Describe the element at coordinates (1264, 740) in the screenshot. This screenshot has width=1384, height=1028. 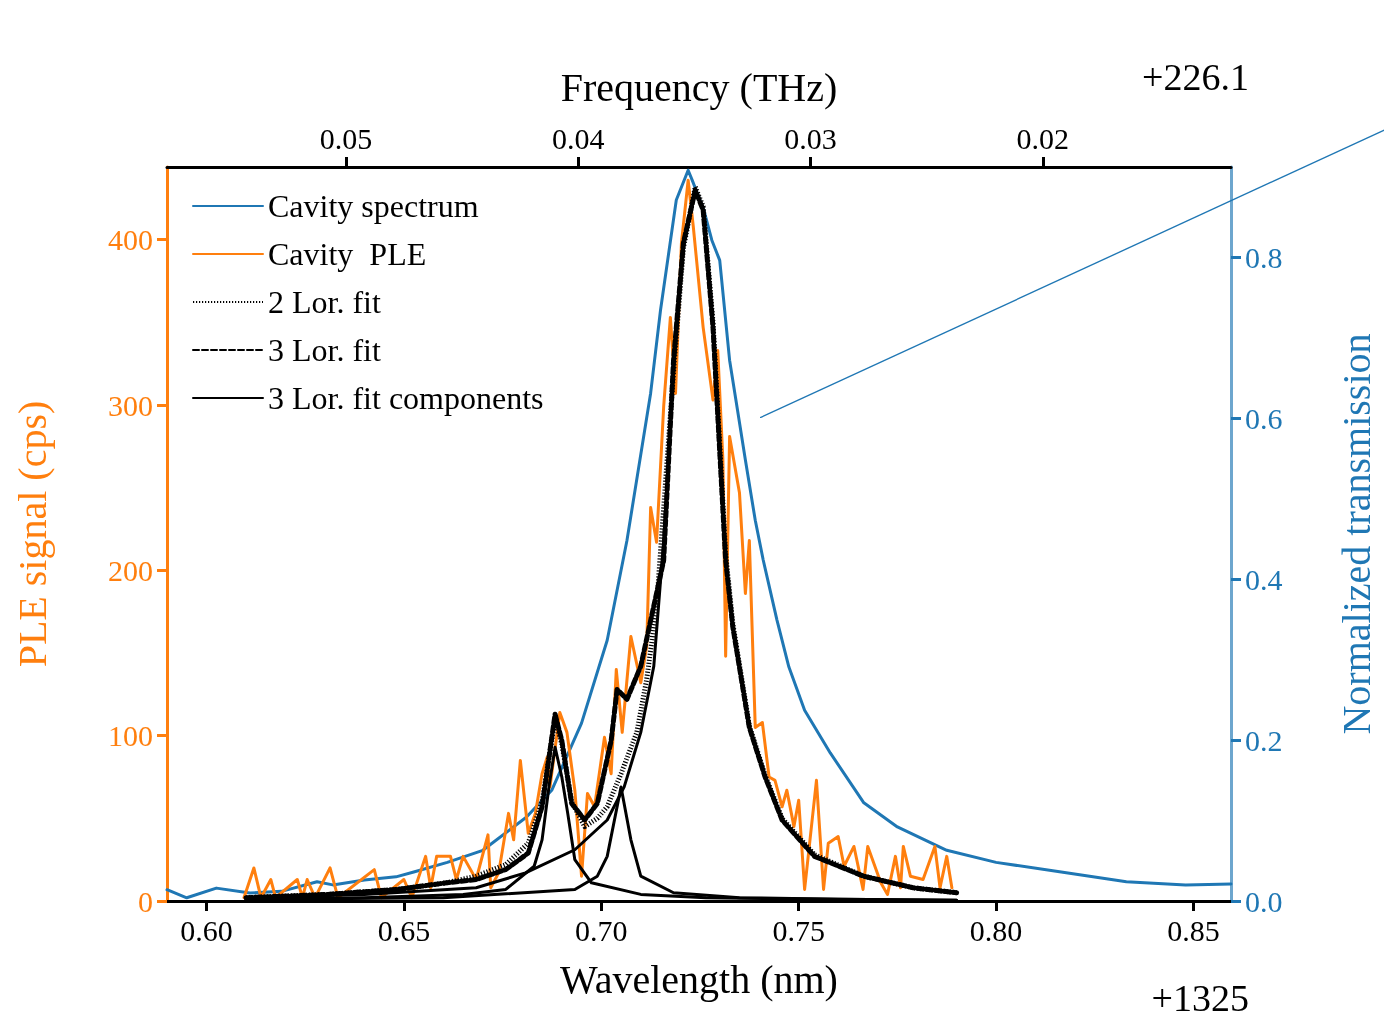
I see `y2-tick-label: 0.2` at that location.